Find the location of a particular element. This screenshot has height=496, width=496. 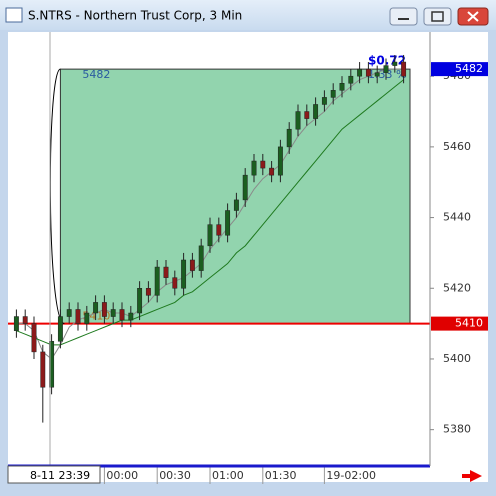

cursor-label-box is located at coordinates (54, 474).